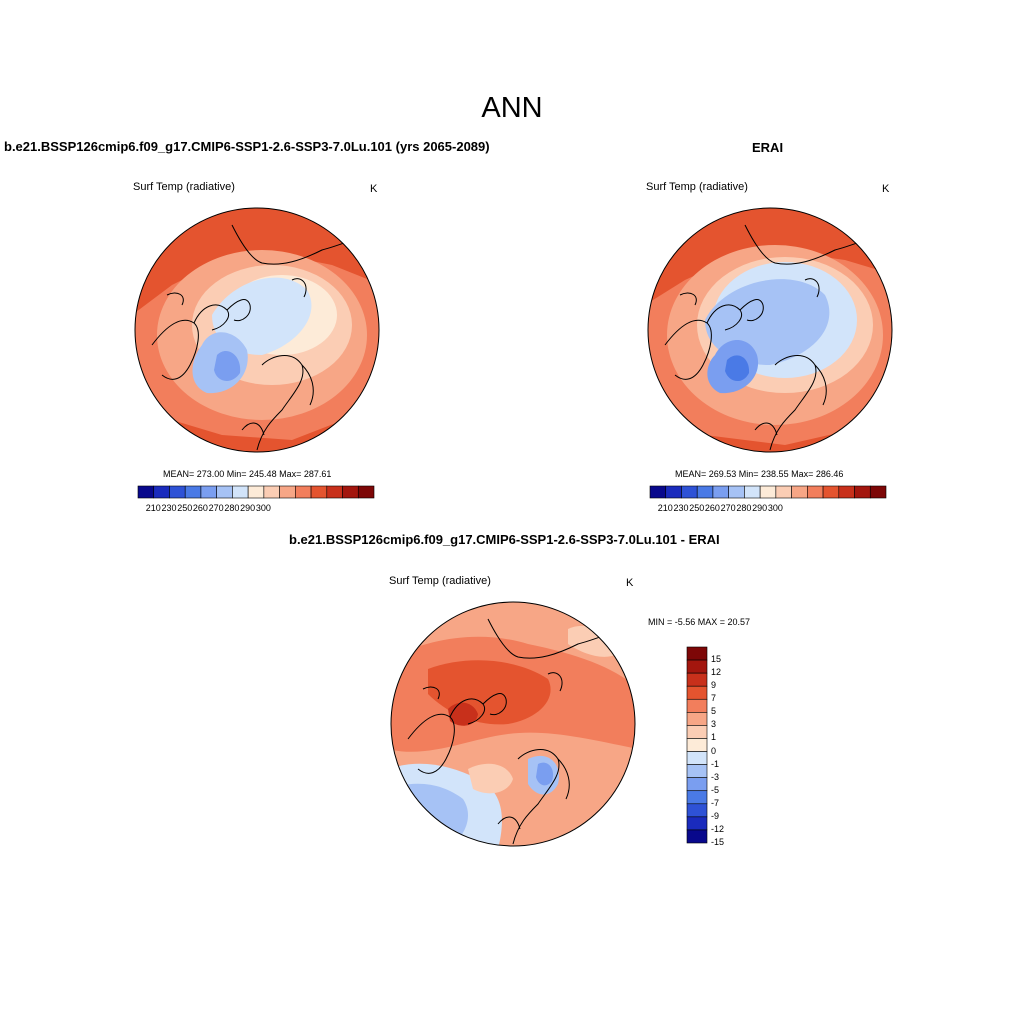  Describe the element at coordinates (699, 622) in the screenshot. I see `panel3-stats: MIN = -5.56 MAX = 20.57` at that location.